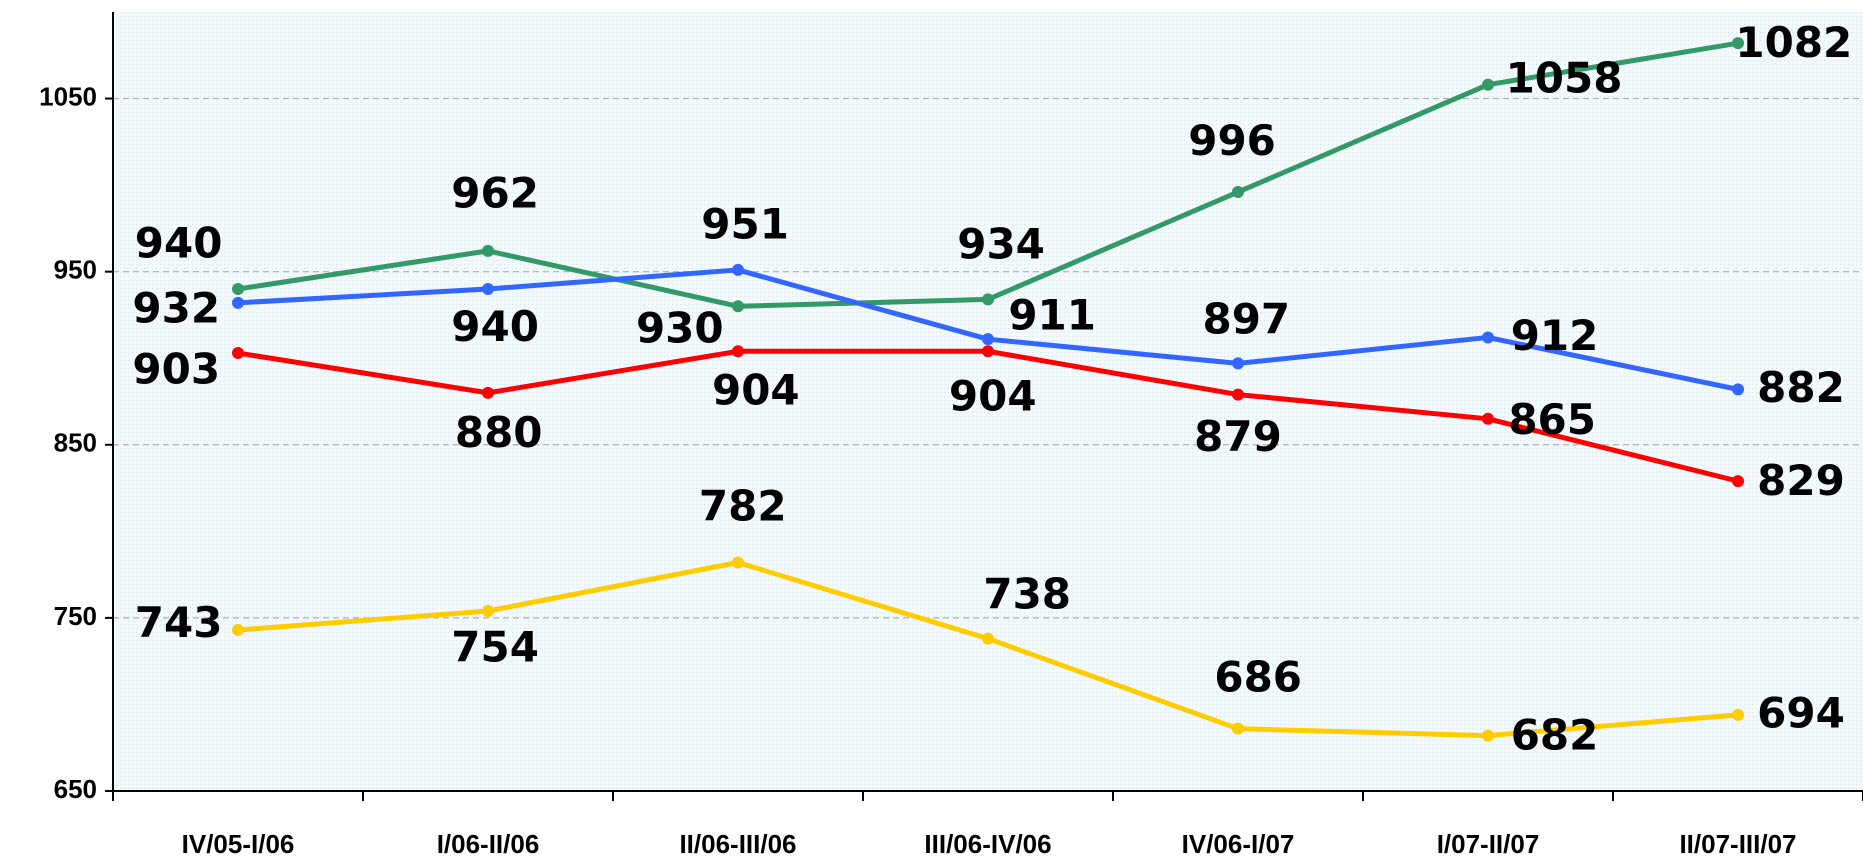 The width and height of the screenshot is (1863, 864). Describe the element at coordinates (176, 308) in the screenshot. I see `data-label: 932` at that location.